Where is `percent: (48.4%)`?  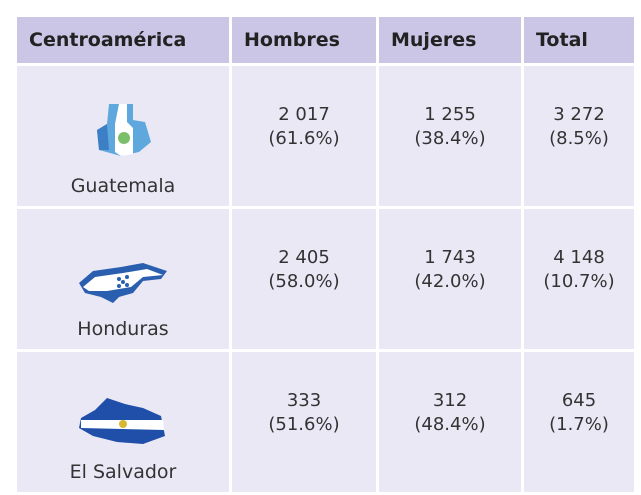 percent: (48.4%) is located at coordinates (450, 424).